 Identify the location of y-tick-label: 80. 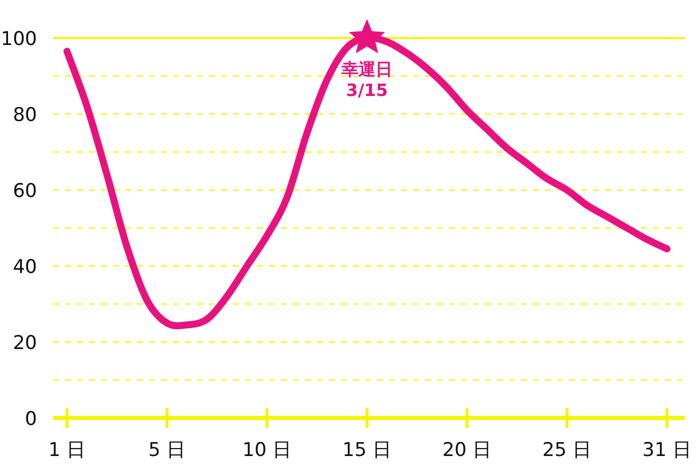
(24, 115).